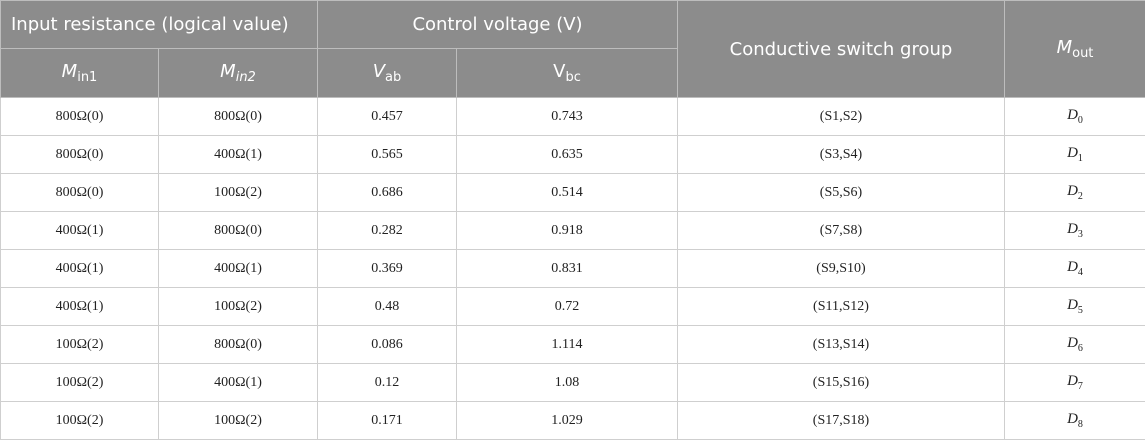  Describe the element at coordinates (1080, 348) in the screenshot. I see `cell-mout-sub: 6` at that location.